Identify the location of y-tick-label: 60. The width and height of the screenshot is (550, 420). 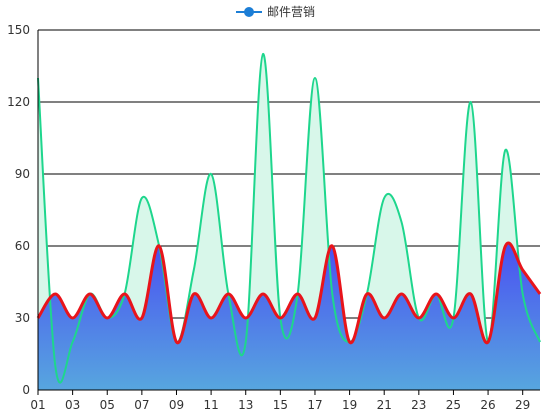
(22, 246).